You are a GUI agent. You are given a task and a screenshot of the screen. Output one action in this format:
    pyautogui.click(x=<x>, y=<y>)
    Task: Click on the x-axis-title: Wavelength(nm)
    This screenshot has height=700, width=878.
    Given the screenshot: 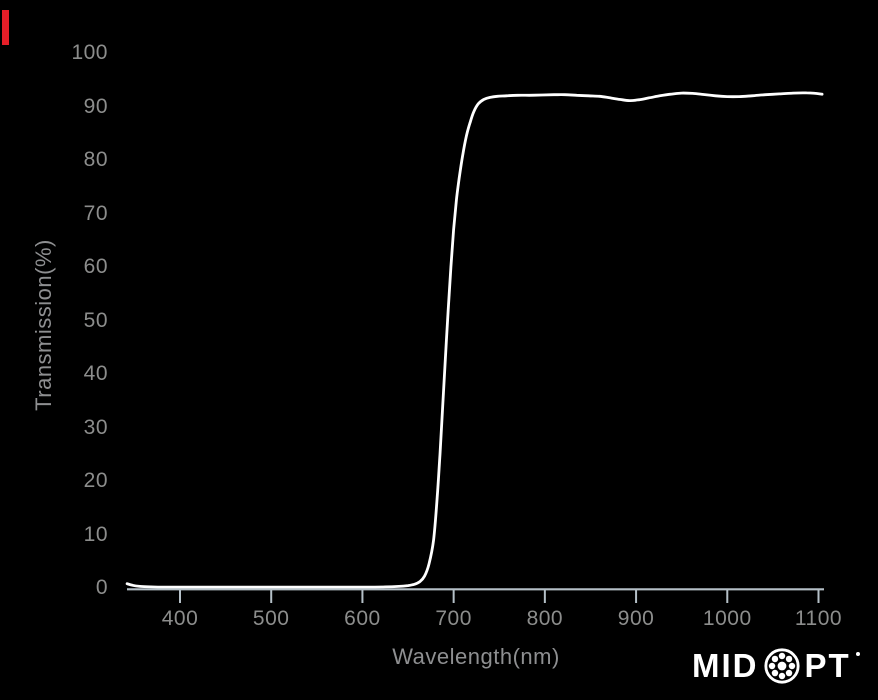 What is the action you would take?
    pyautogui.click(x=476, y=656)
    